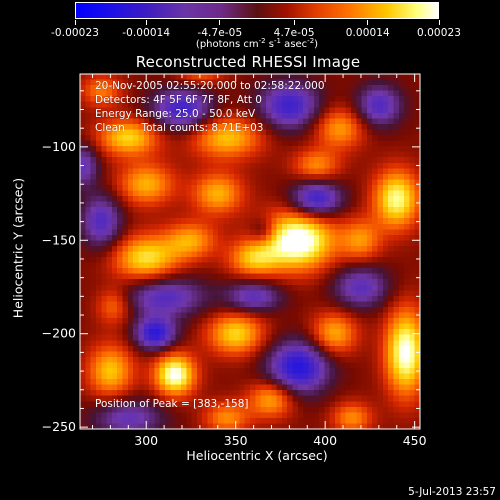  Describe the element at coordinates (248, 62) in the screenshot. I see `chart-title: Reconstructed RHESSI Image` at that location.